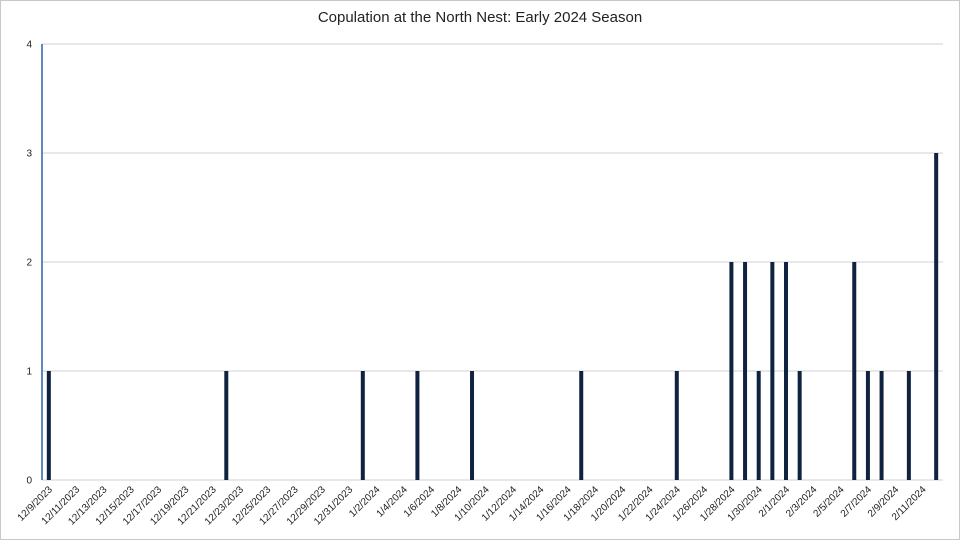 This screenshot has height=540, width=960. Describe the element at coordinates (29, 45) in the screenshot. I see `y-tick-label: 4` at that location.